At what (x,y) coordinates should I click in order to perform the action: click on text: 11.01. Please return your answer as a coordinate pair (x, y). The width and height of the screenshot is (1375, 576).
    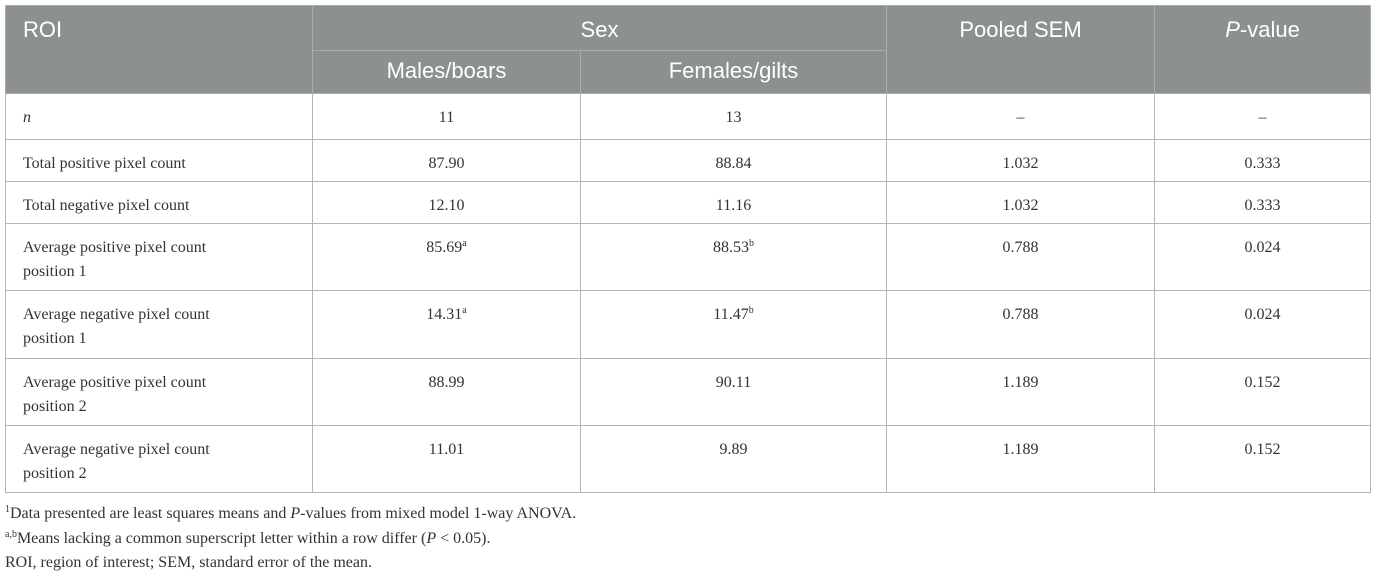
    Looking at the image, I should click on (446, 449).